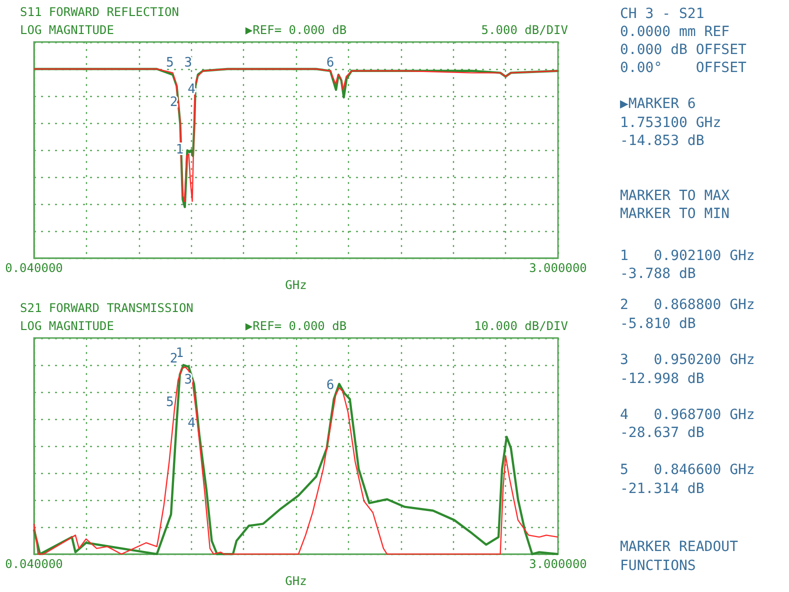 The height and width of the screenshot is (592, 789). Describe the element at coordinates (683, 50) in the screenshot. I see `text: 0.000 dB OFFSET` at that location.